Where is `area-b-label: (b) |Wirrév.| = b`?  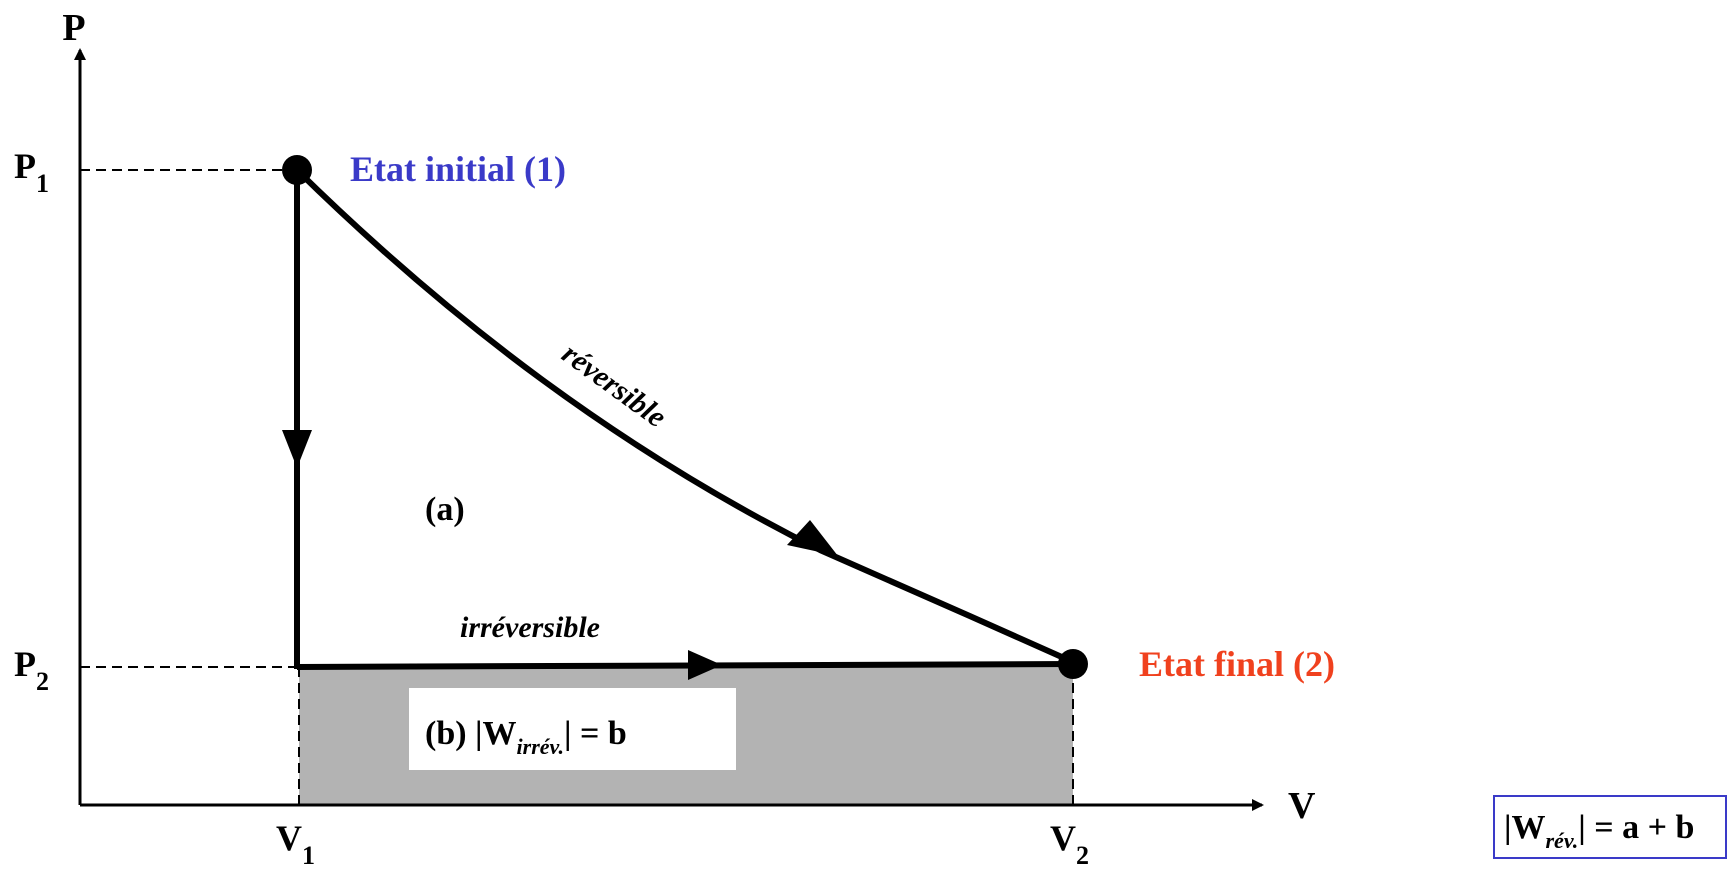
area-b-label: (b) |Wirrév.| = b is located at coordinates (526, 737).